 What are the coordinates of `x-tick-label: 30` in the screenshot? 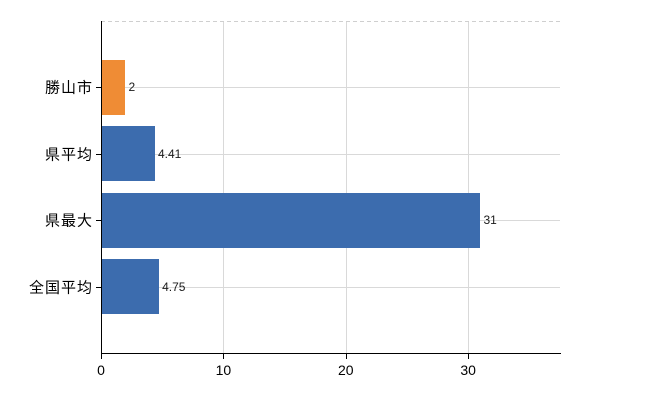 It's located at (468, 370).